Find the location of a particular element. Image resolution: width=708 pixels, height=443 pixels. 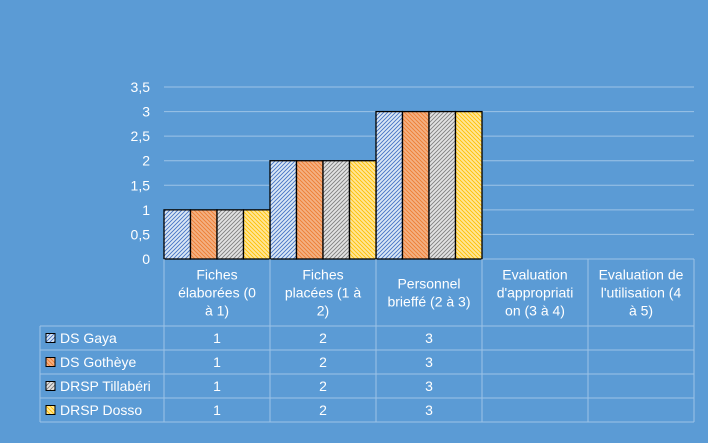

category-label: à 1) is located at coordinates (217, 311).